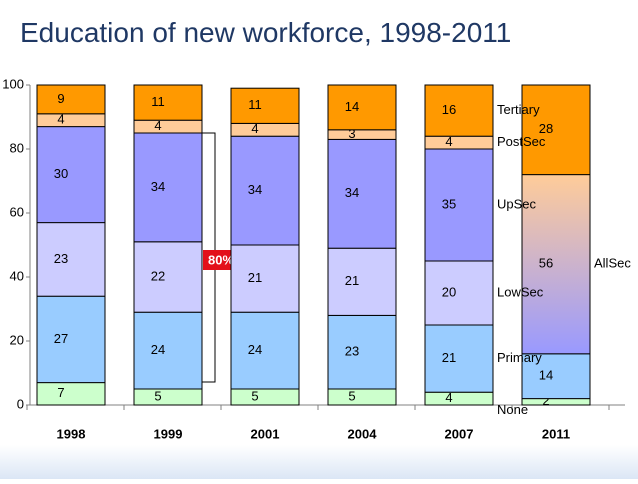 The height and width of the screenshot is (484, 638). Describe the element at coordinates (546, 128) in the screenshot. I see `value-label: 28` at that location.